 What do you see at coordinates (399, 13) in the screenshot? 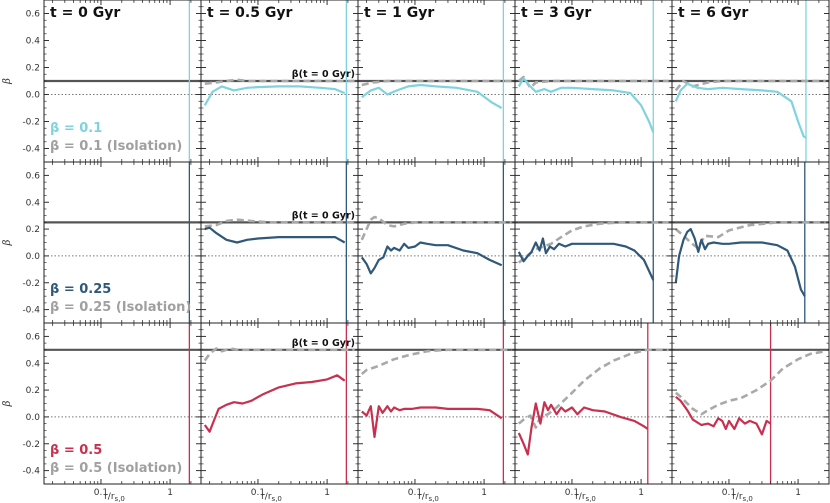
I see `column-title: t = 1 Gyr` at bounding box center [399, 13].